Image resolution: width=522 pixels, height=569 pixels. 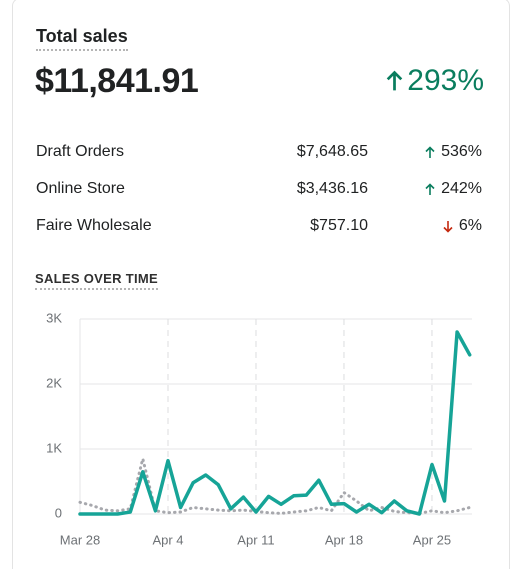 What do you see at coordinates (58, 512) in the screenshot?
I see `y-tick-label: 0` at bounding box center [58, 512].